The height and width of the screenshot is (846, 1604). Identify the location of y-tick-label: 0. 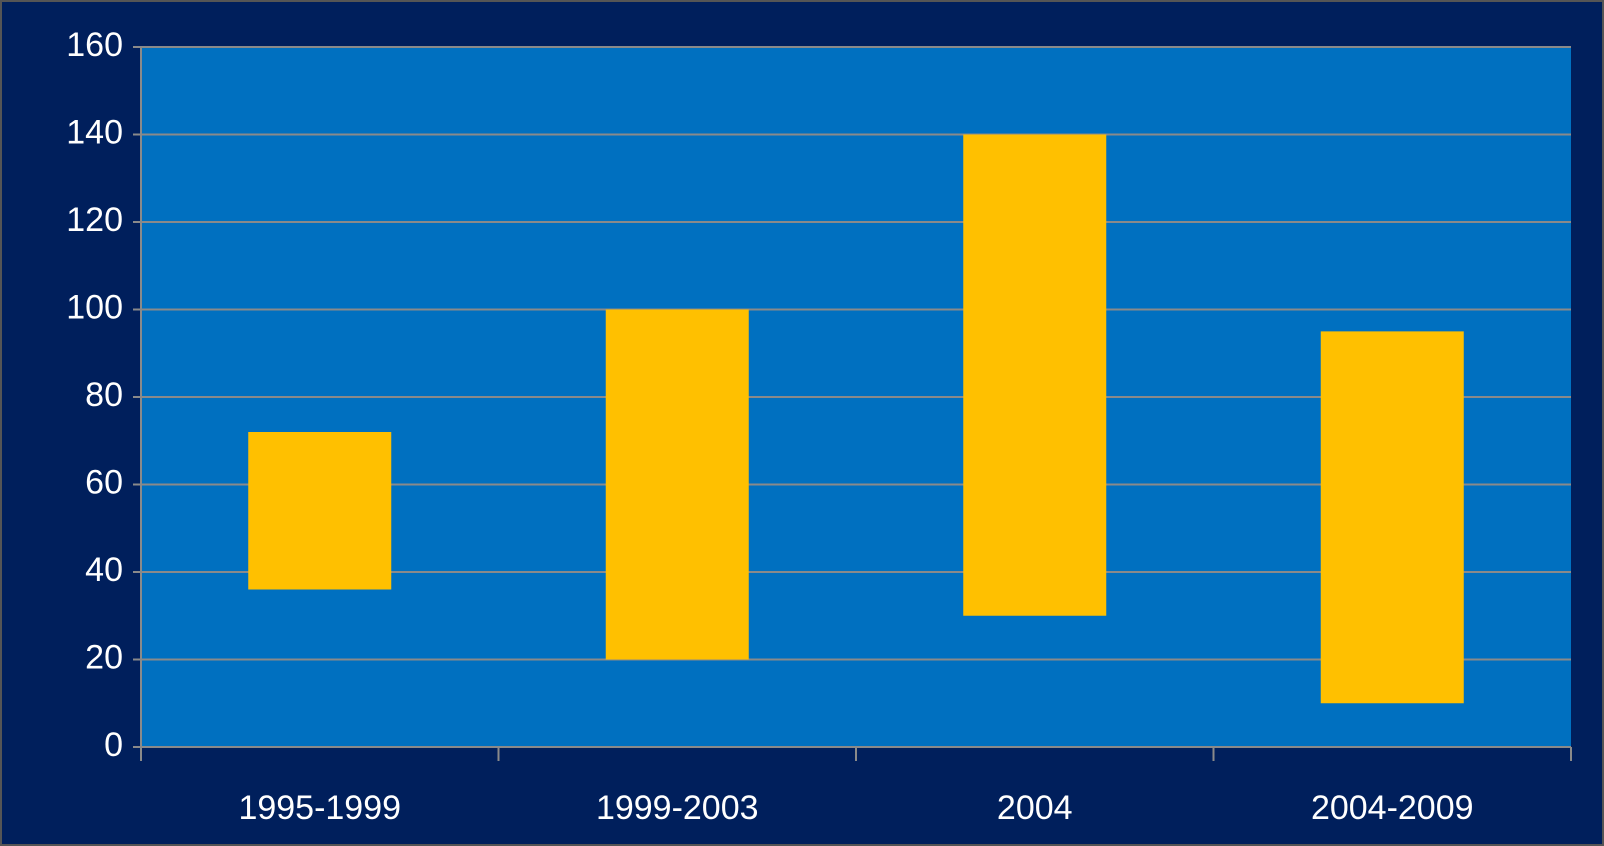
(113, 745).